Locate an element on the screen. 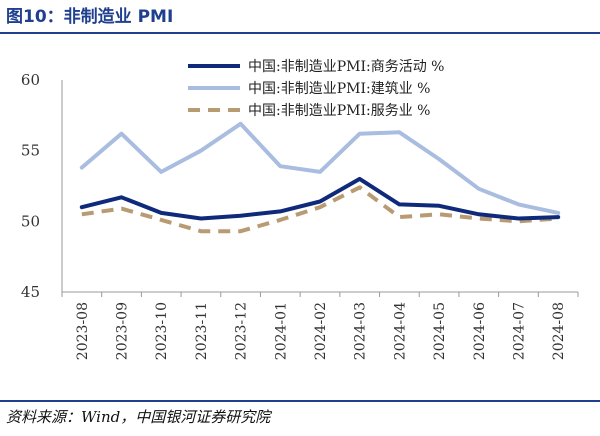 The height and width of the screenshot is (436, 600). source-note: 资料来源：Wind，中国银河证券研究院 is located at coordinates (138, 417).